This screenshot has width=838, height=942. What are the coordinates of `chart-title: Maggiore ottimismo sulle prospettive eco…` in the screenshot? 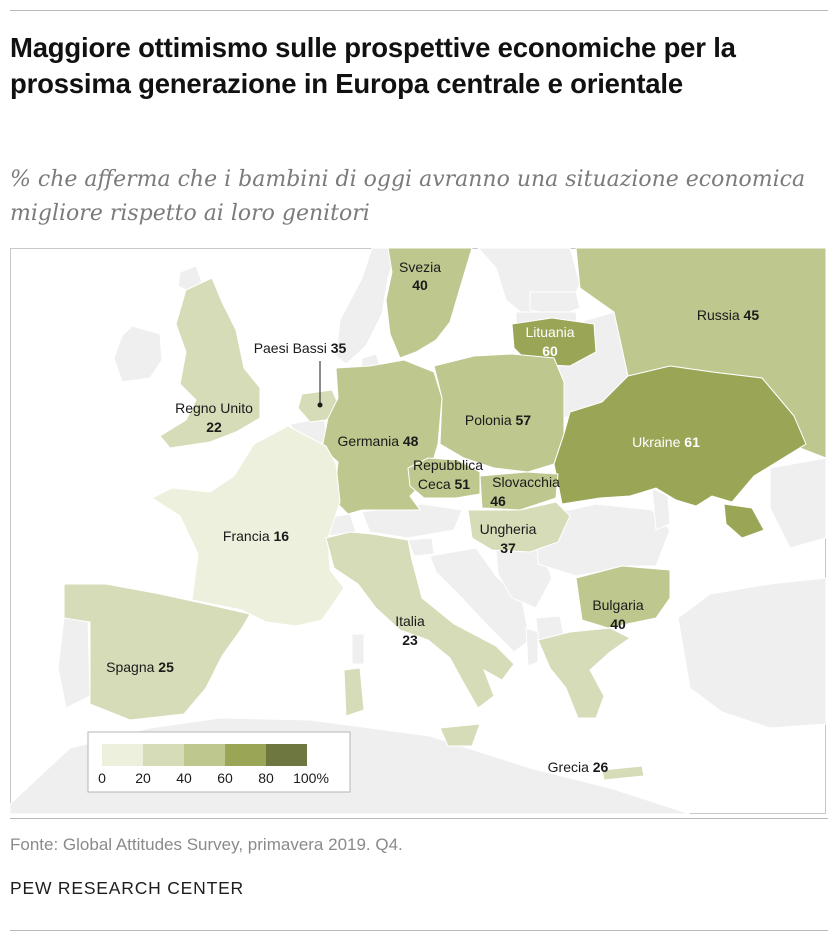 It's located at (373, 65).